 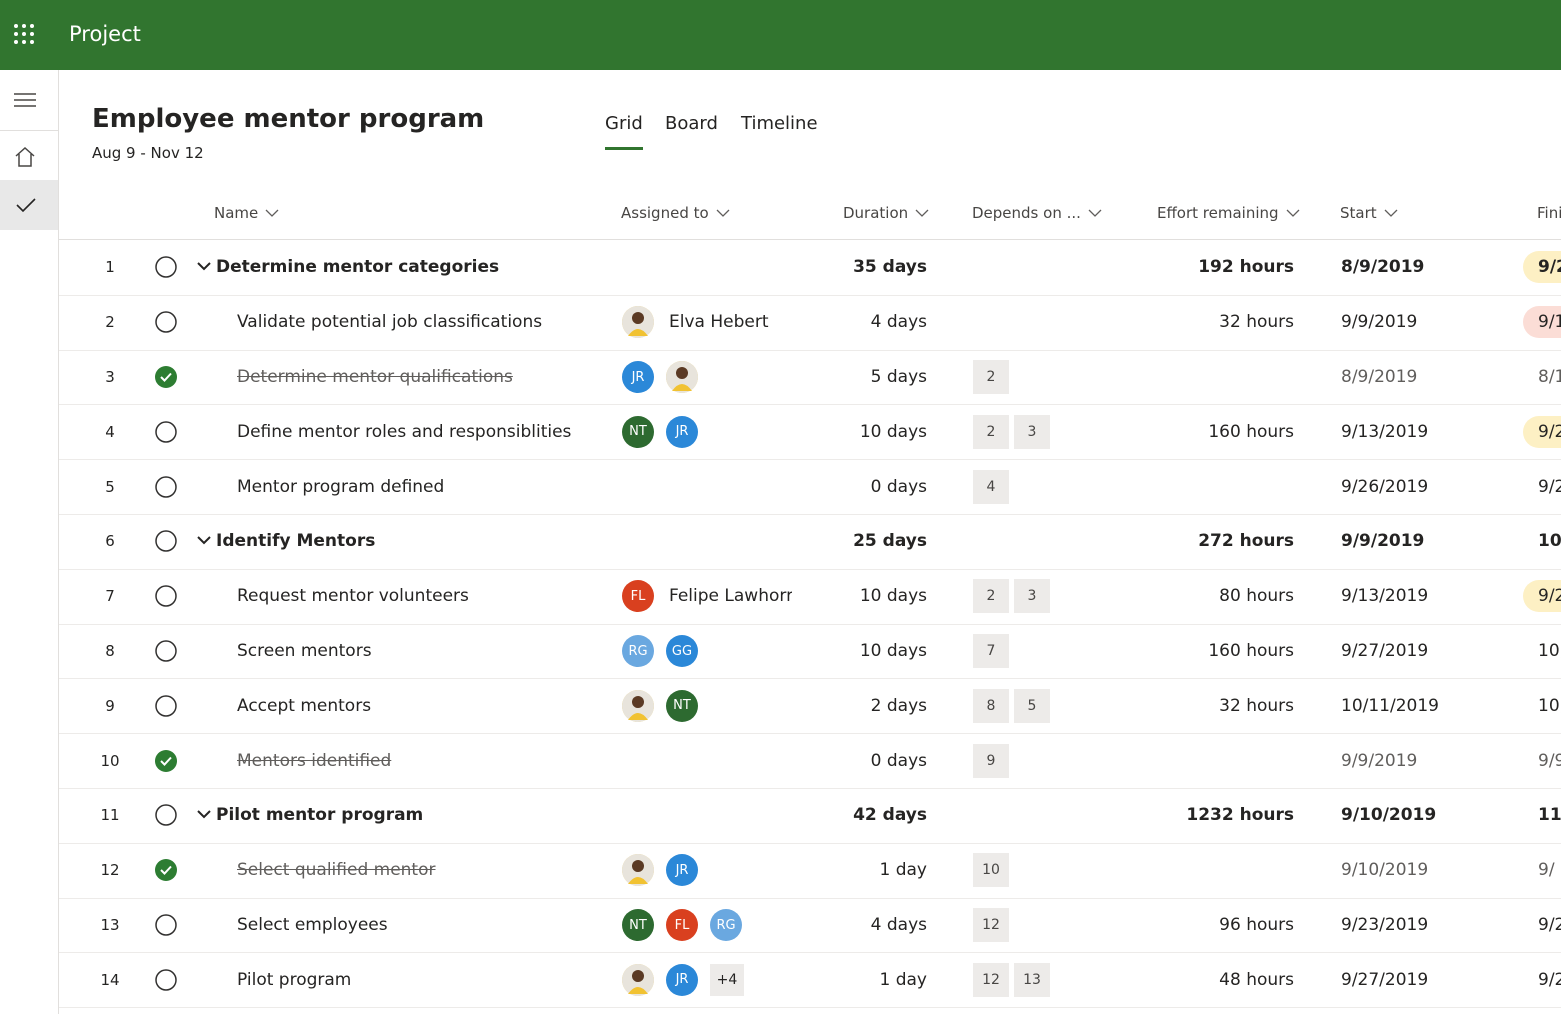 What do you see at coordinates (682, 651) in the screenshot?
I see `avatar: GG` at bounding box center [682, 651].